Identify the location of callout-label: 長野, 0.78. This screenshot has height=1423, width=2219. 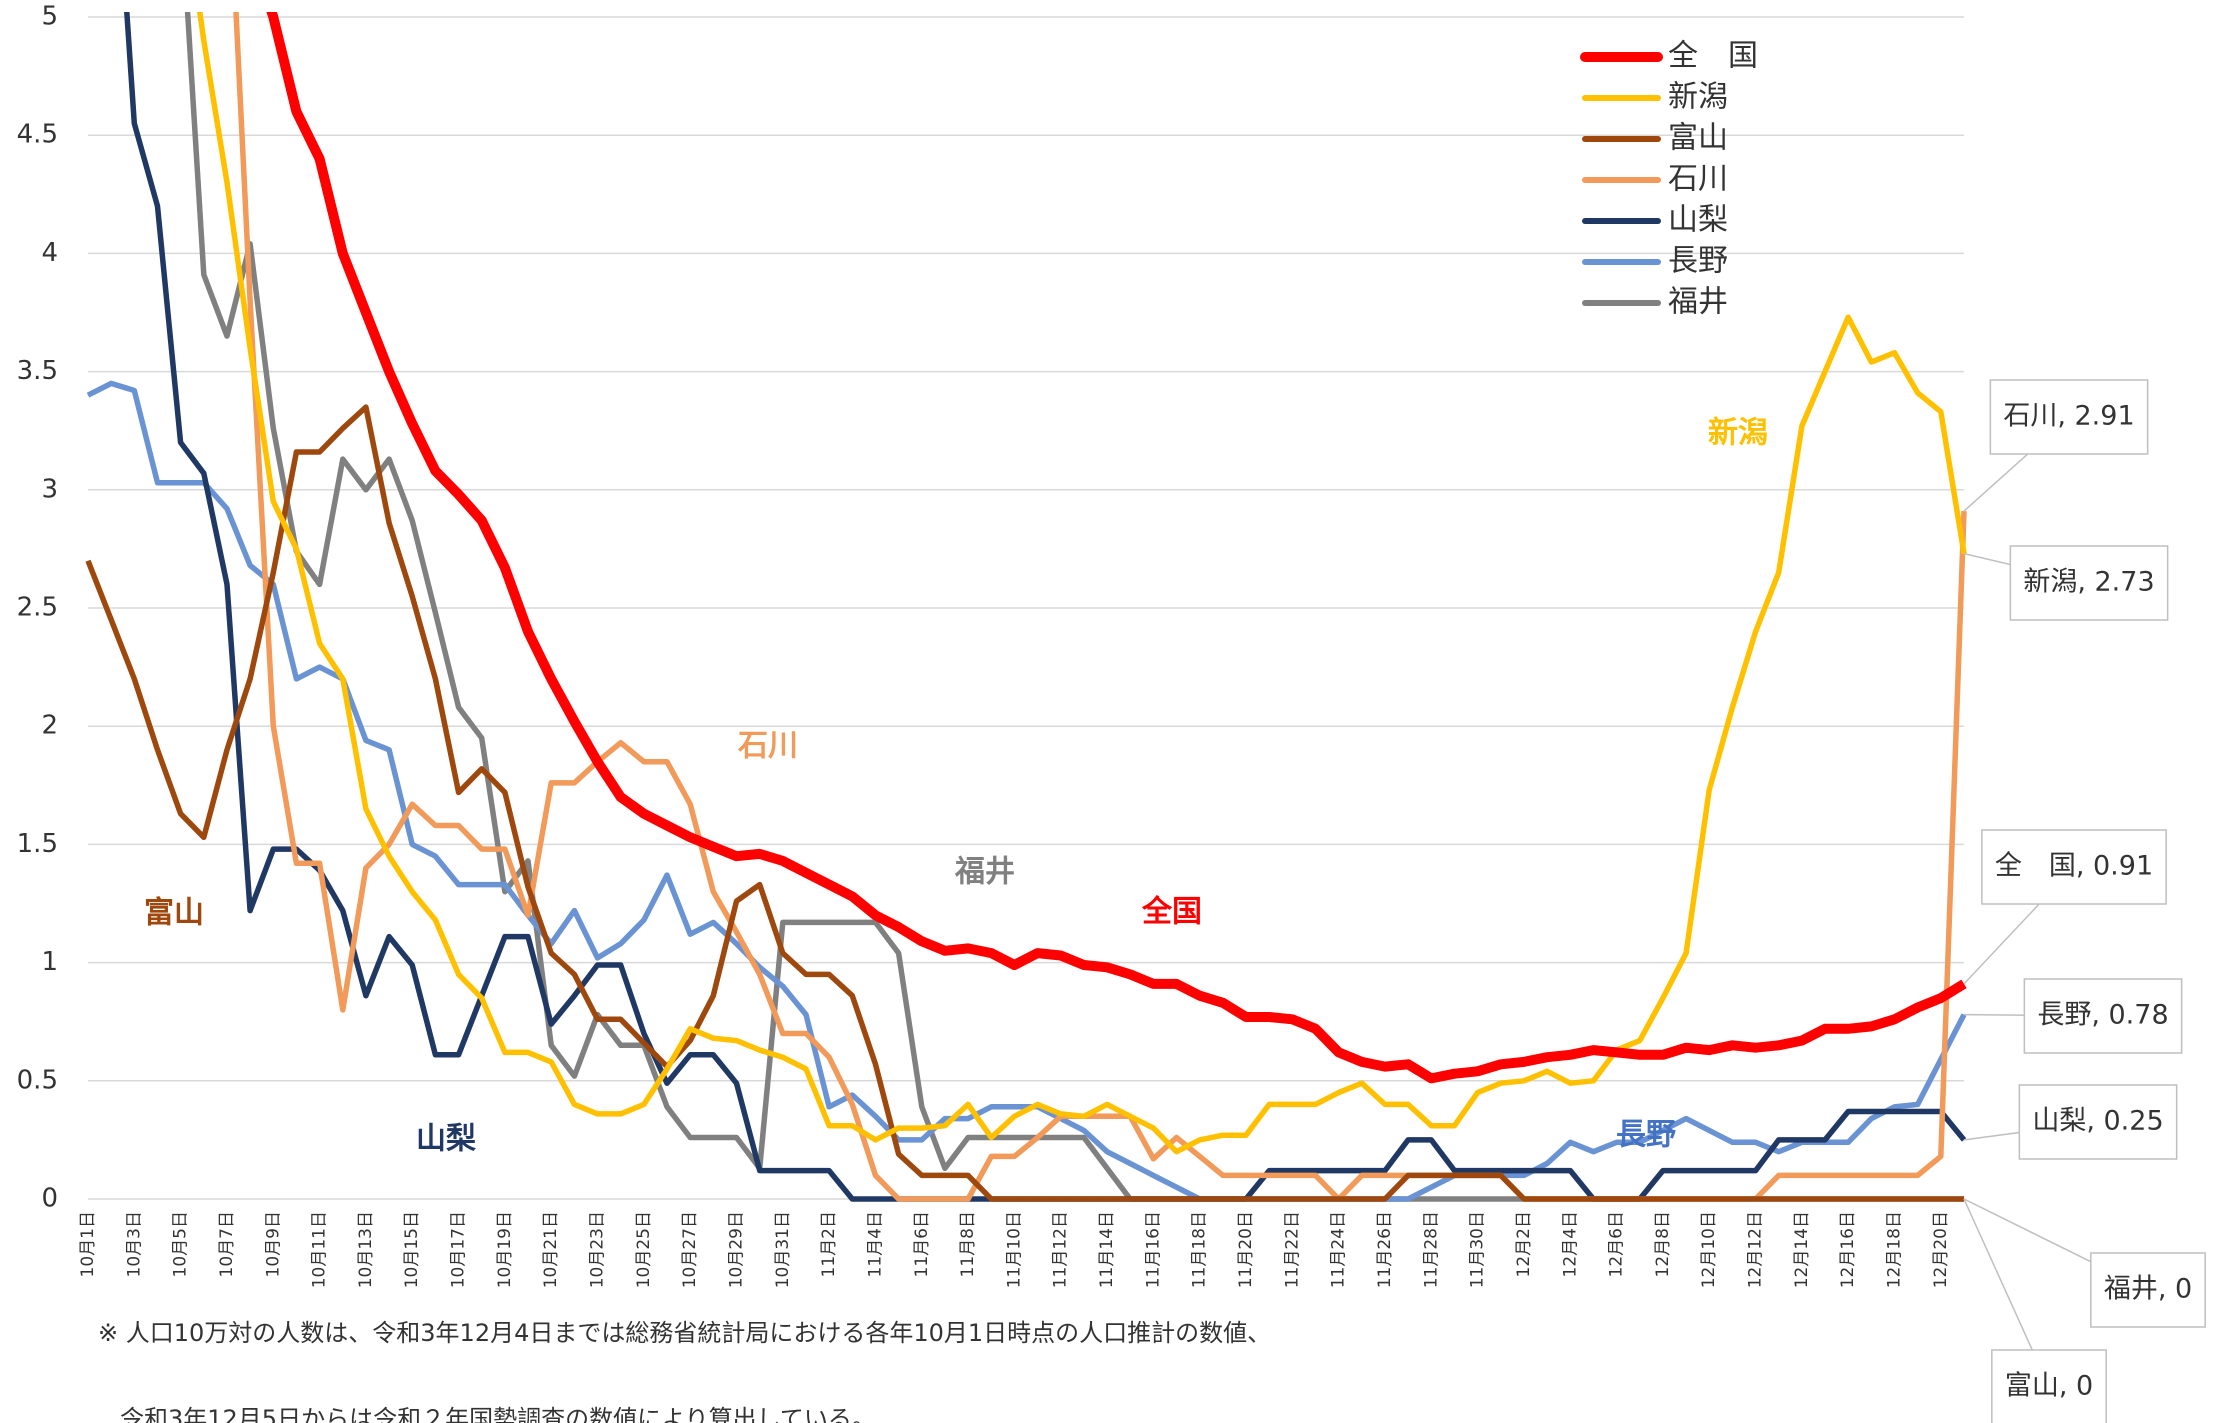
(2102, 1015).